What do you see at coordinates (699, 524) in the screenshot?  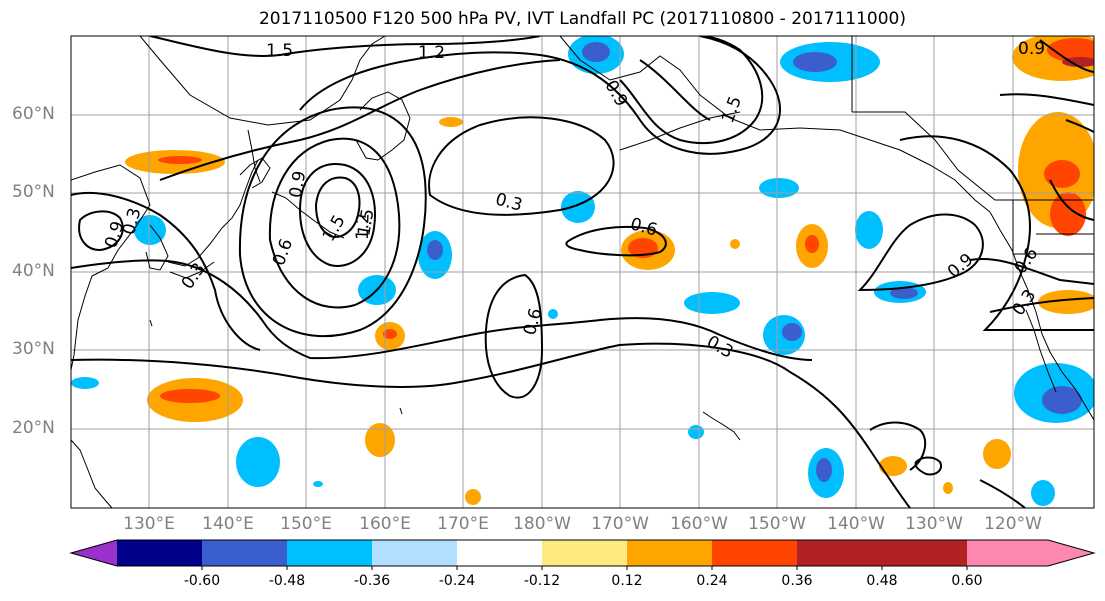 I see `lon-label: 160°W` at bounding box center [699, 524].